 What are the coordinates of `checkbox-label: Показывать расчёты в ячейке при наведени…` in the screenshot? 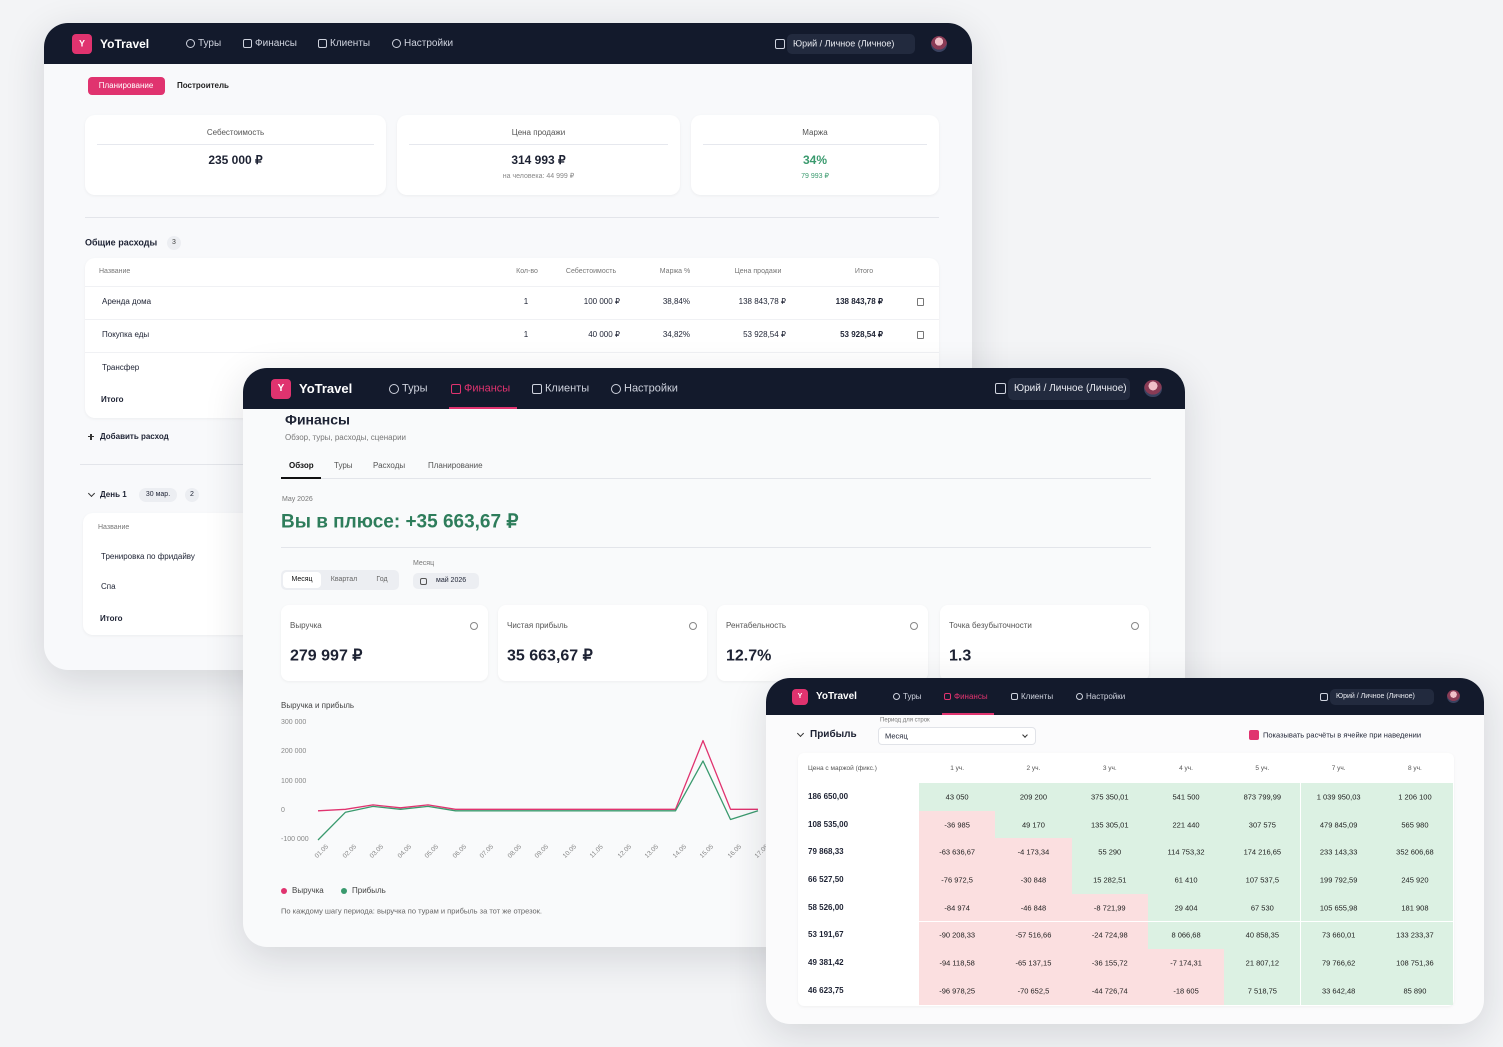 It's located at (1342, 735).